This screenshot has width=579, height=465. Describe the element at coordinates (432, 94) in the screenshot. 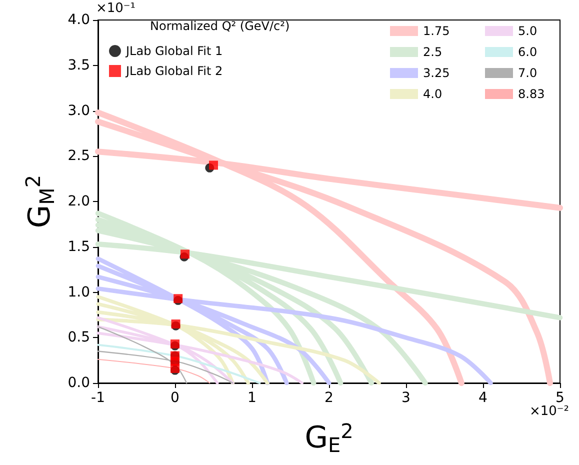

I see `legend-label: 4.0` at that location.